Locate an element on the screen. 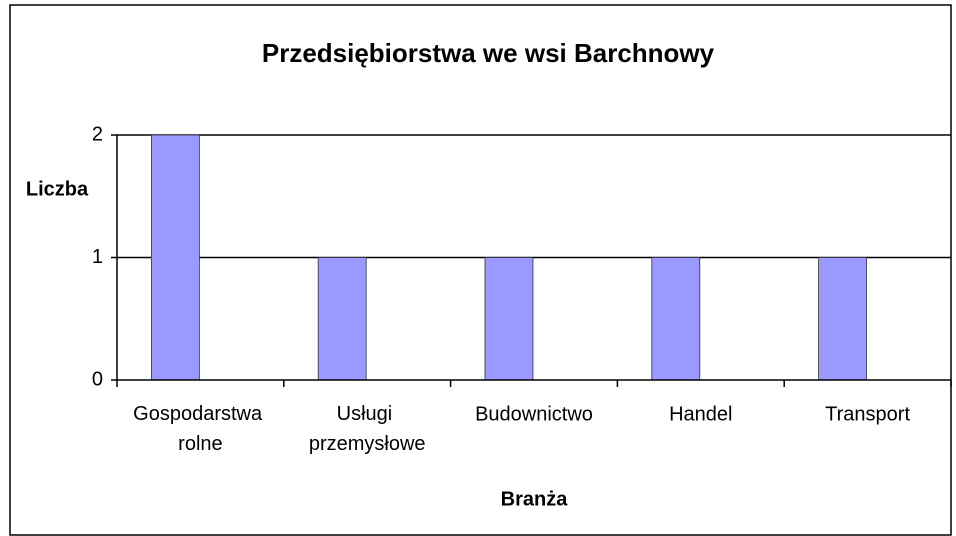 The width and height of the screenshot is (956, 536). x-tick-label: Gospodarstwa rolne is located at coordinates (200, 429).